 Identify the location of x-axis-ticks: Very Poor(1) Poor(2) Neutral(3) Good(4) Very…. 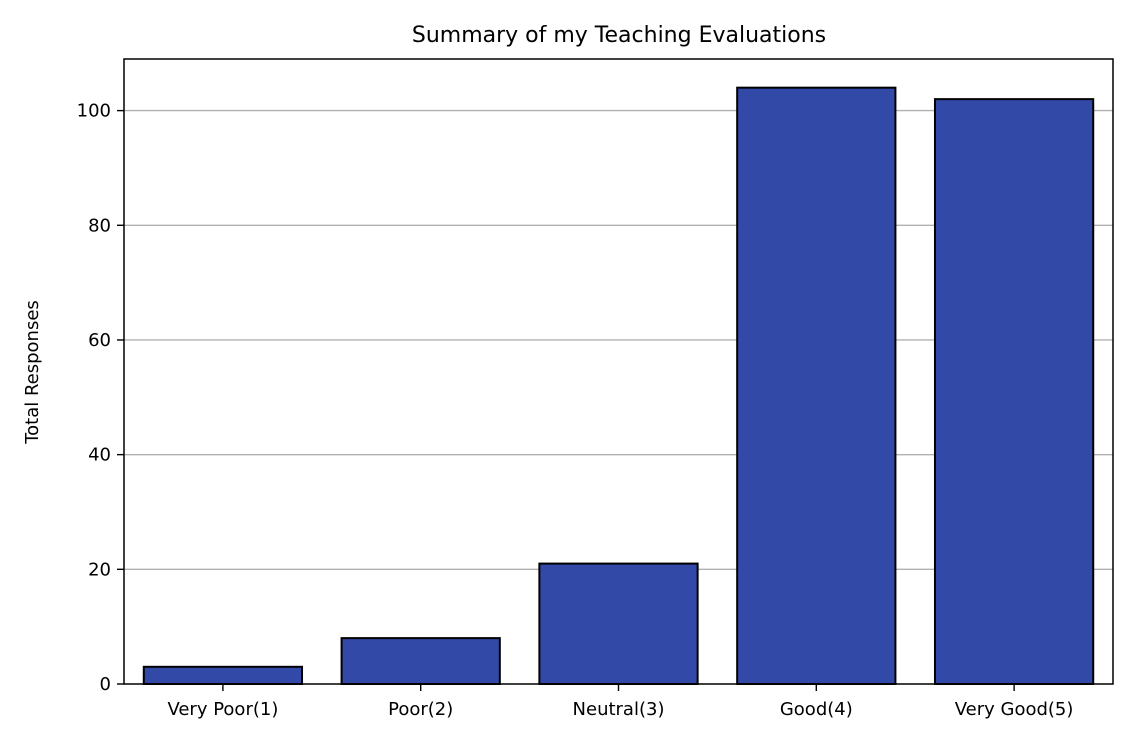
(620, 702).